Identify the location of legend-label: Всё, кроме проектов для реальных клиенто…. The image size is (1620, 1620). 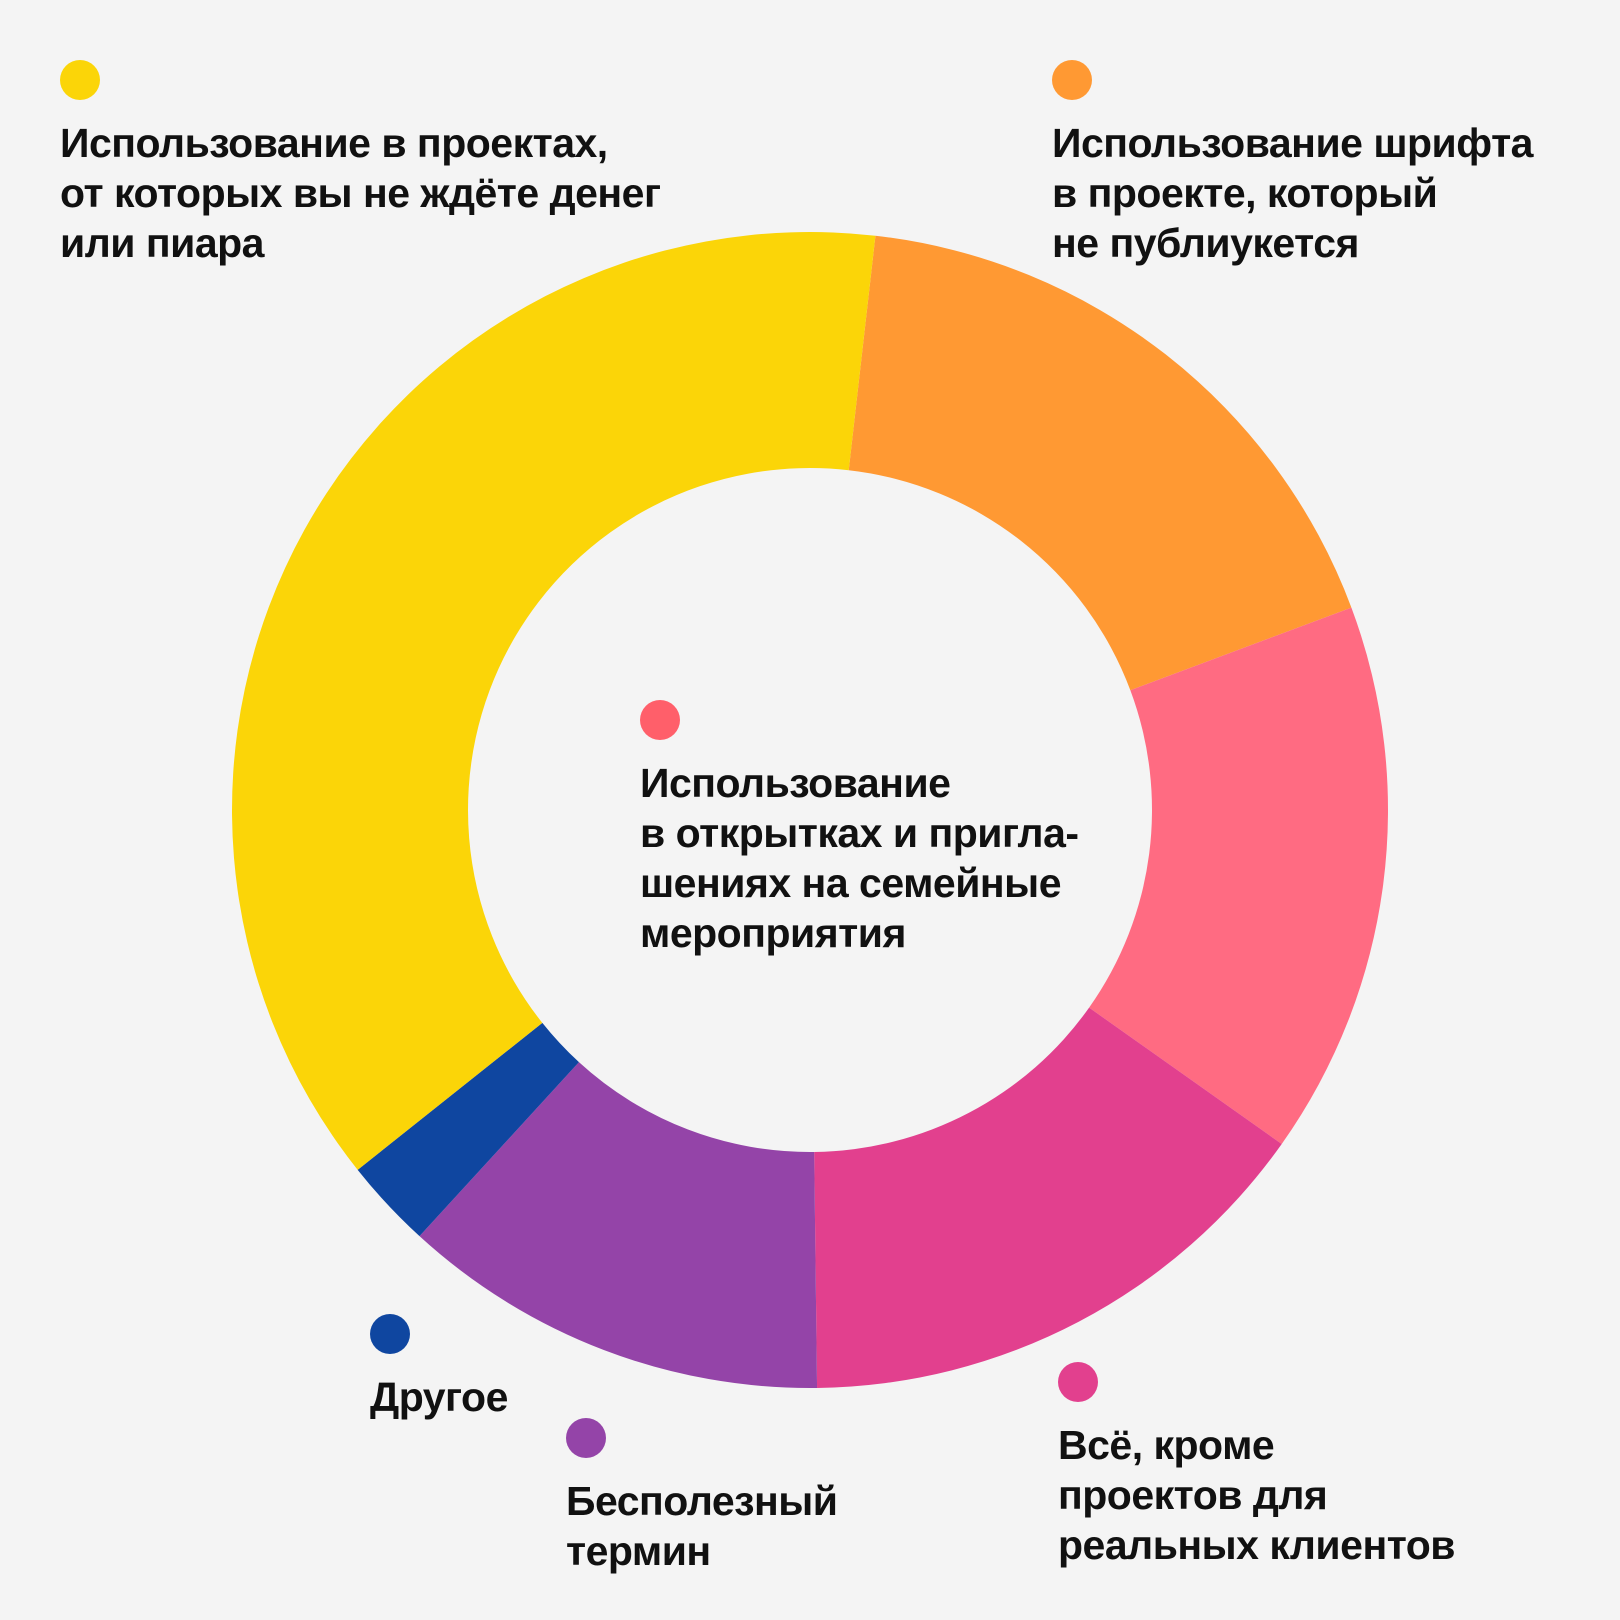
(1257, 1495).